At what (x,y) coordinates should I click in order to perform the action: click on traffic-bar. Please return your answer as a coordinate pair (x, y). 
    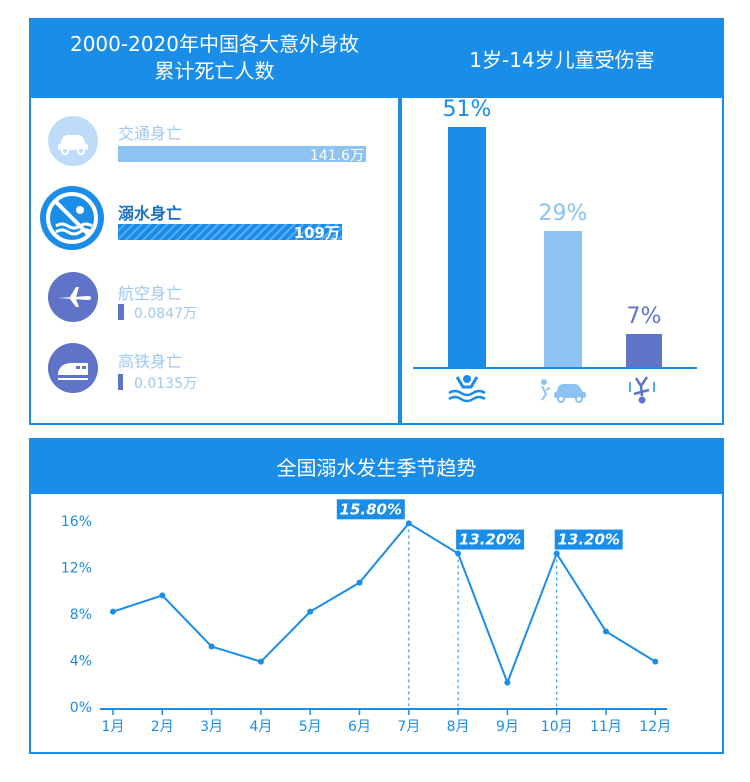
    Looking at the image, I should click on (242, 154).